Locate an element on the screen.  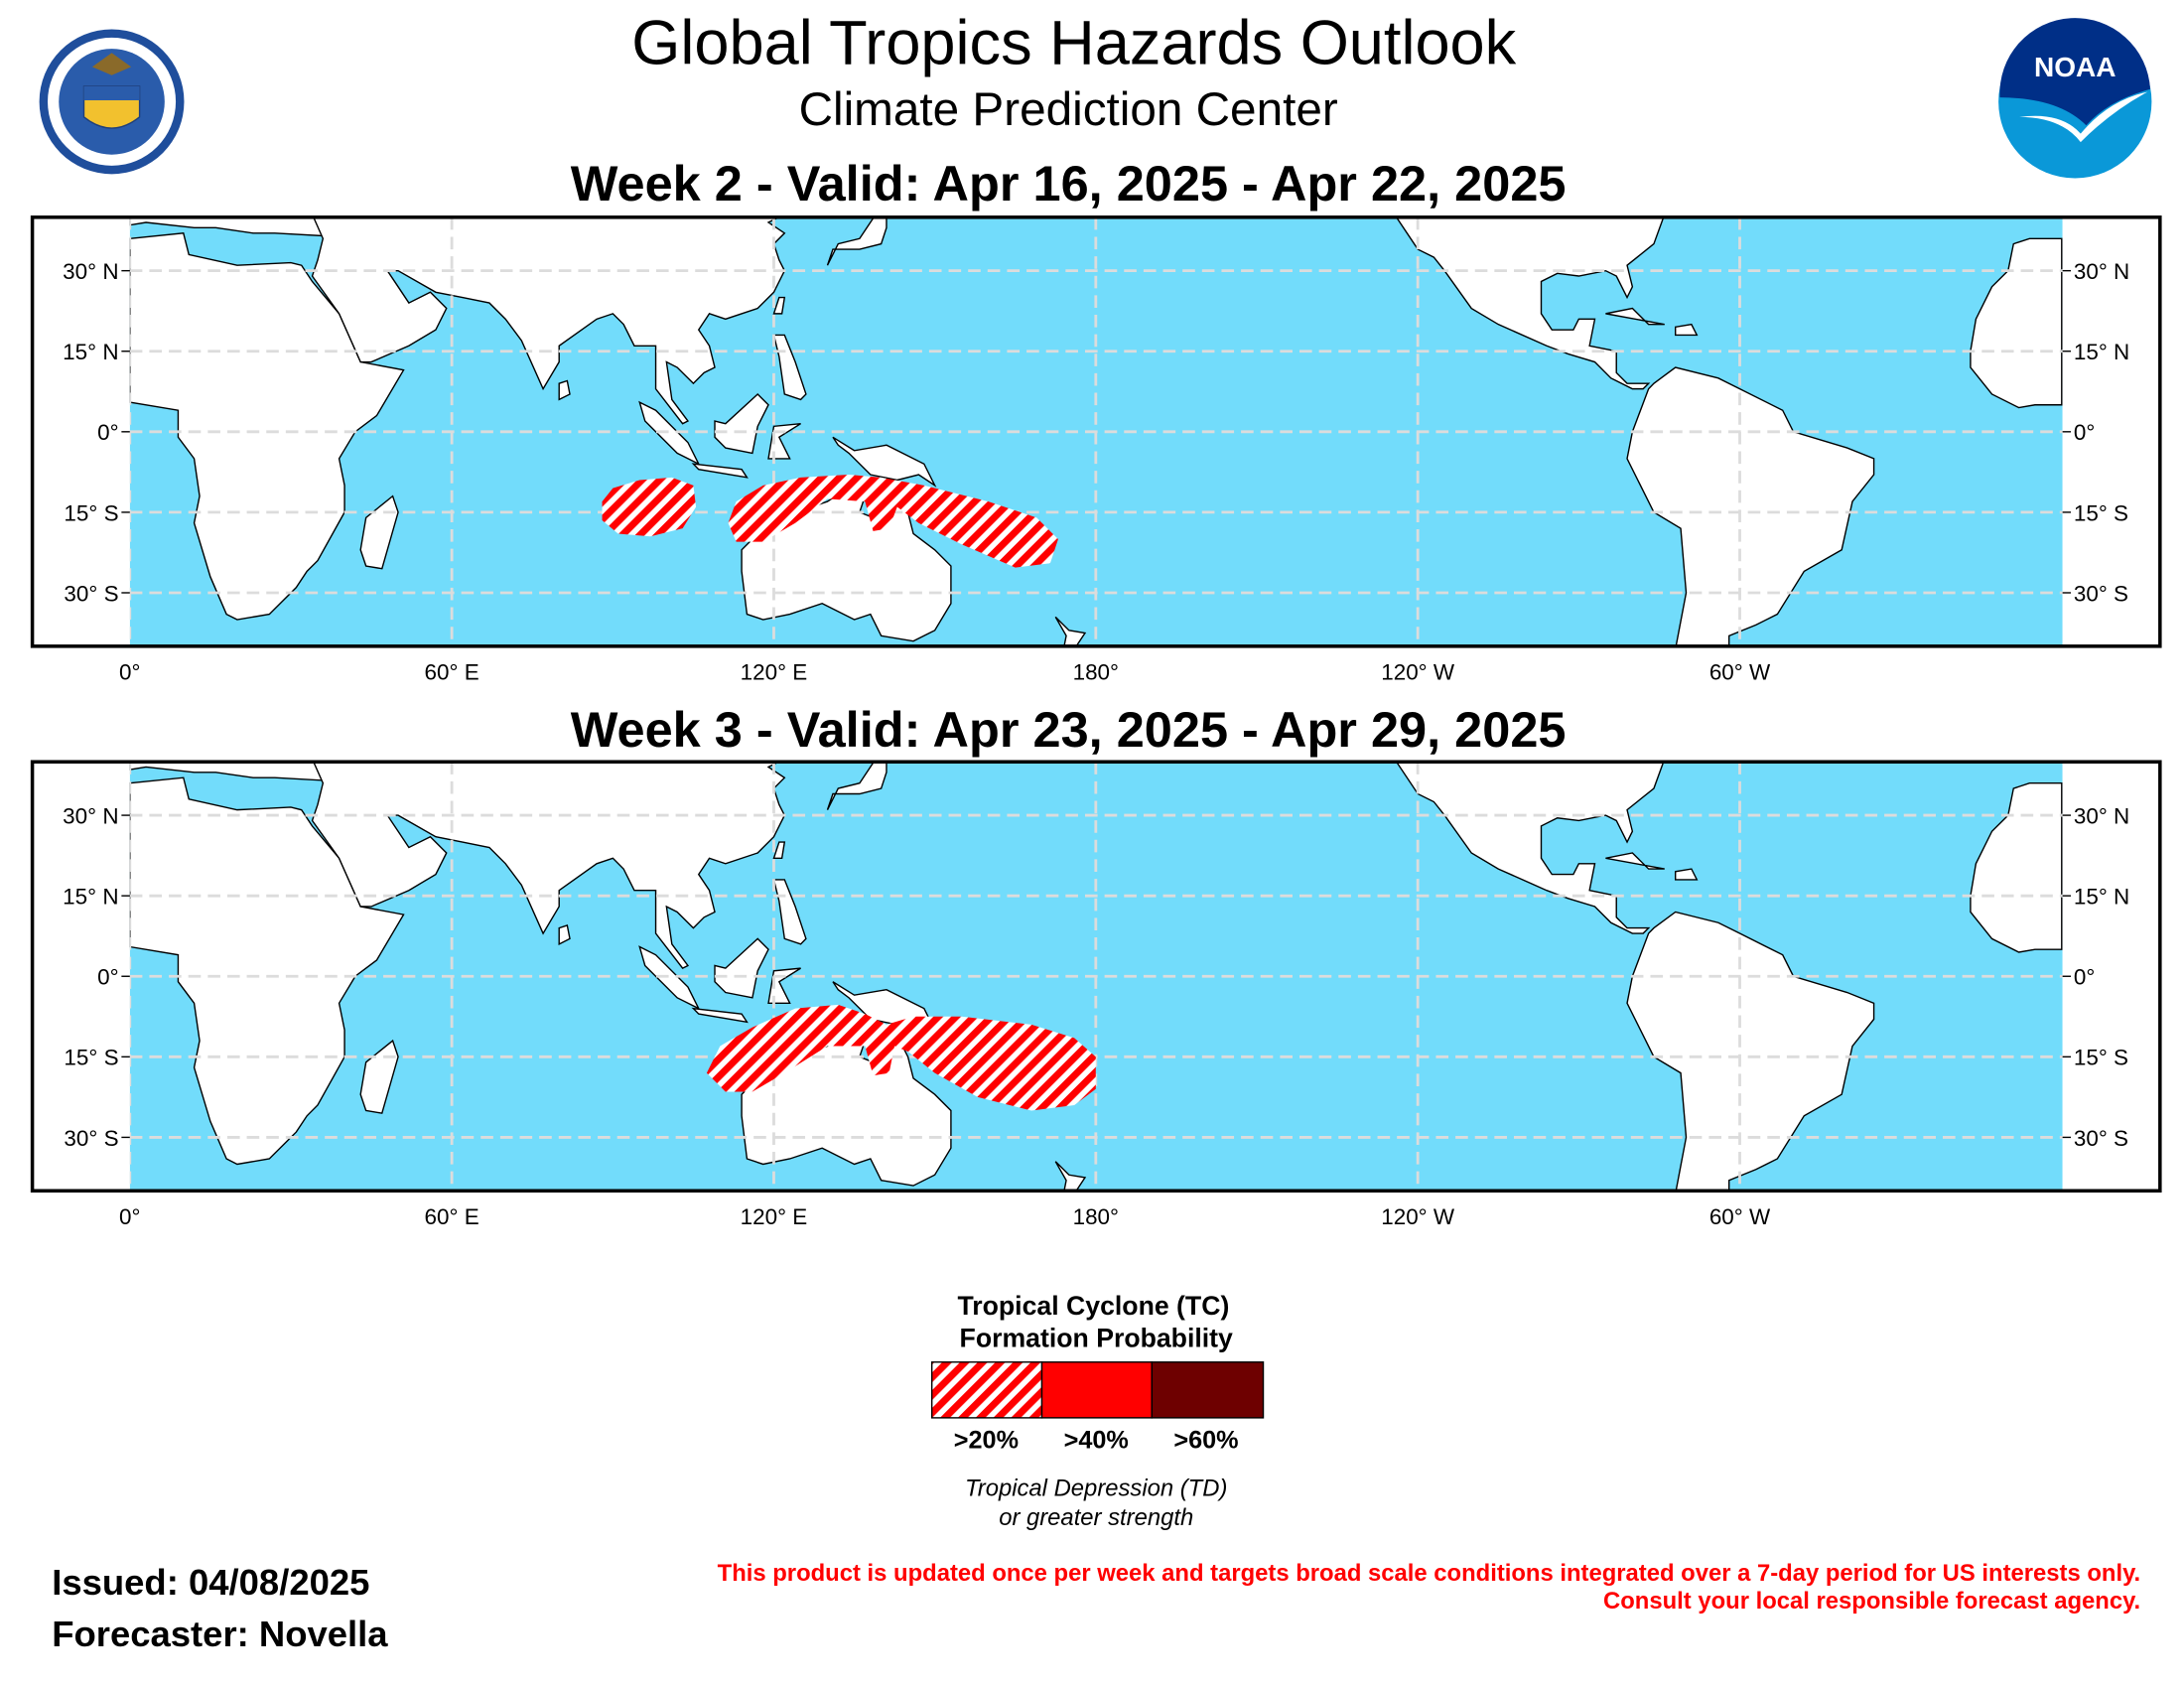
forecaster: Forecaster: Novella is located at coordinates (220, 1634).